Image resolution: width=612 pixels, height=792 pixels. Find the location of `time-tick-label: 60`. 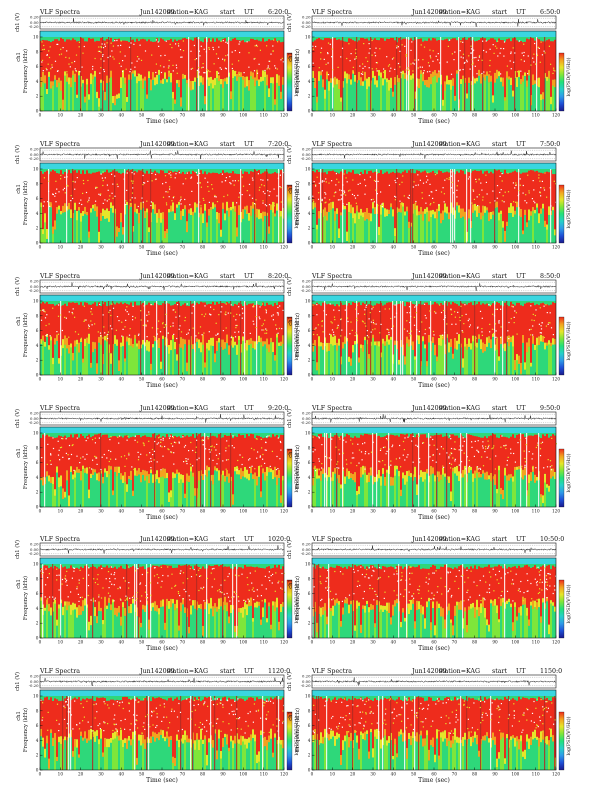

time-tick-label: 60 is located at coordinates (162, 247).